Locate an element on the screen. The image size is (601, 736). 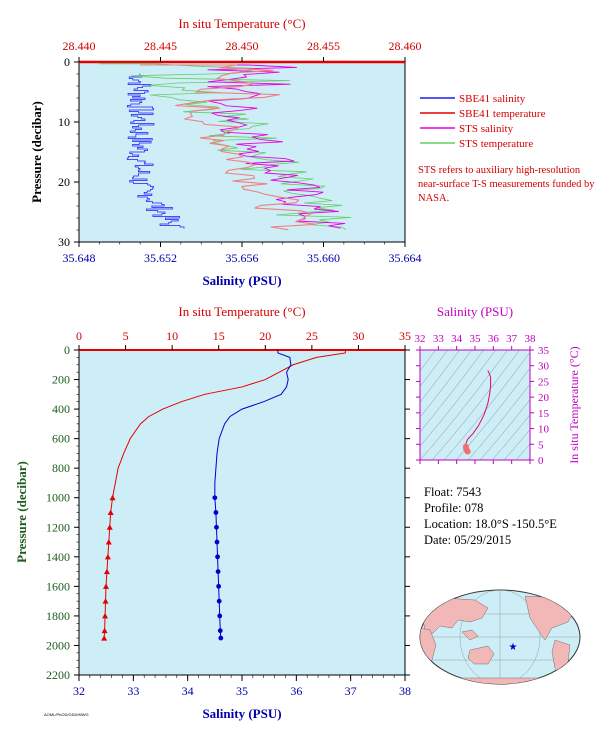
map-indonesia is located at coordinates (470, 635).